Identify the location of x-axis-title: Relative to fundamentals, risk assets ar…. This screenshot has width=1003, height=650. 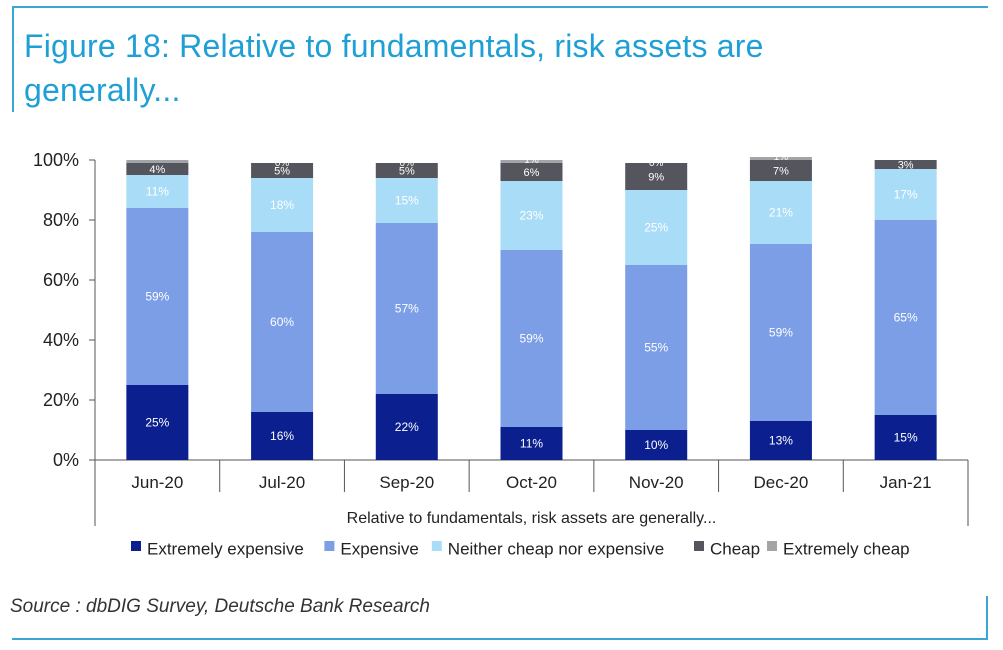
(532, 518).